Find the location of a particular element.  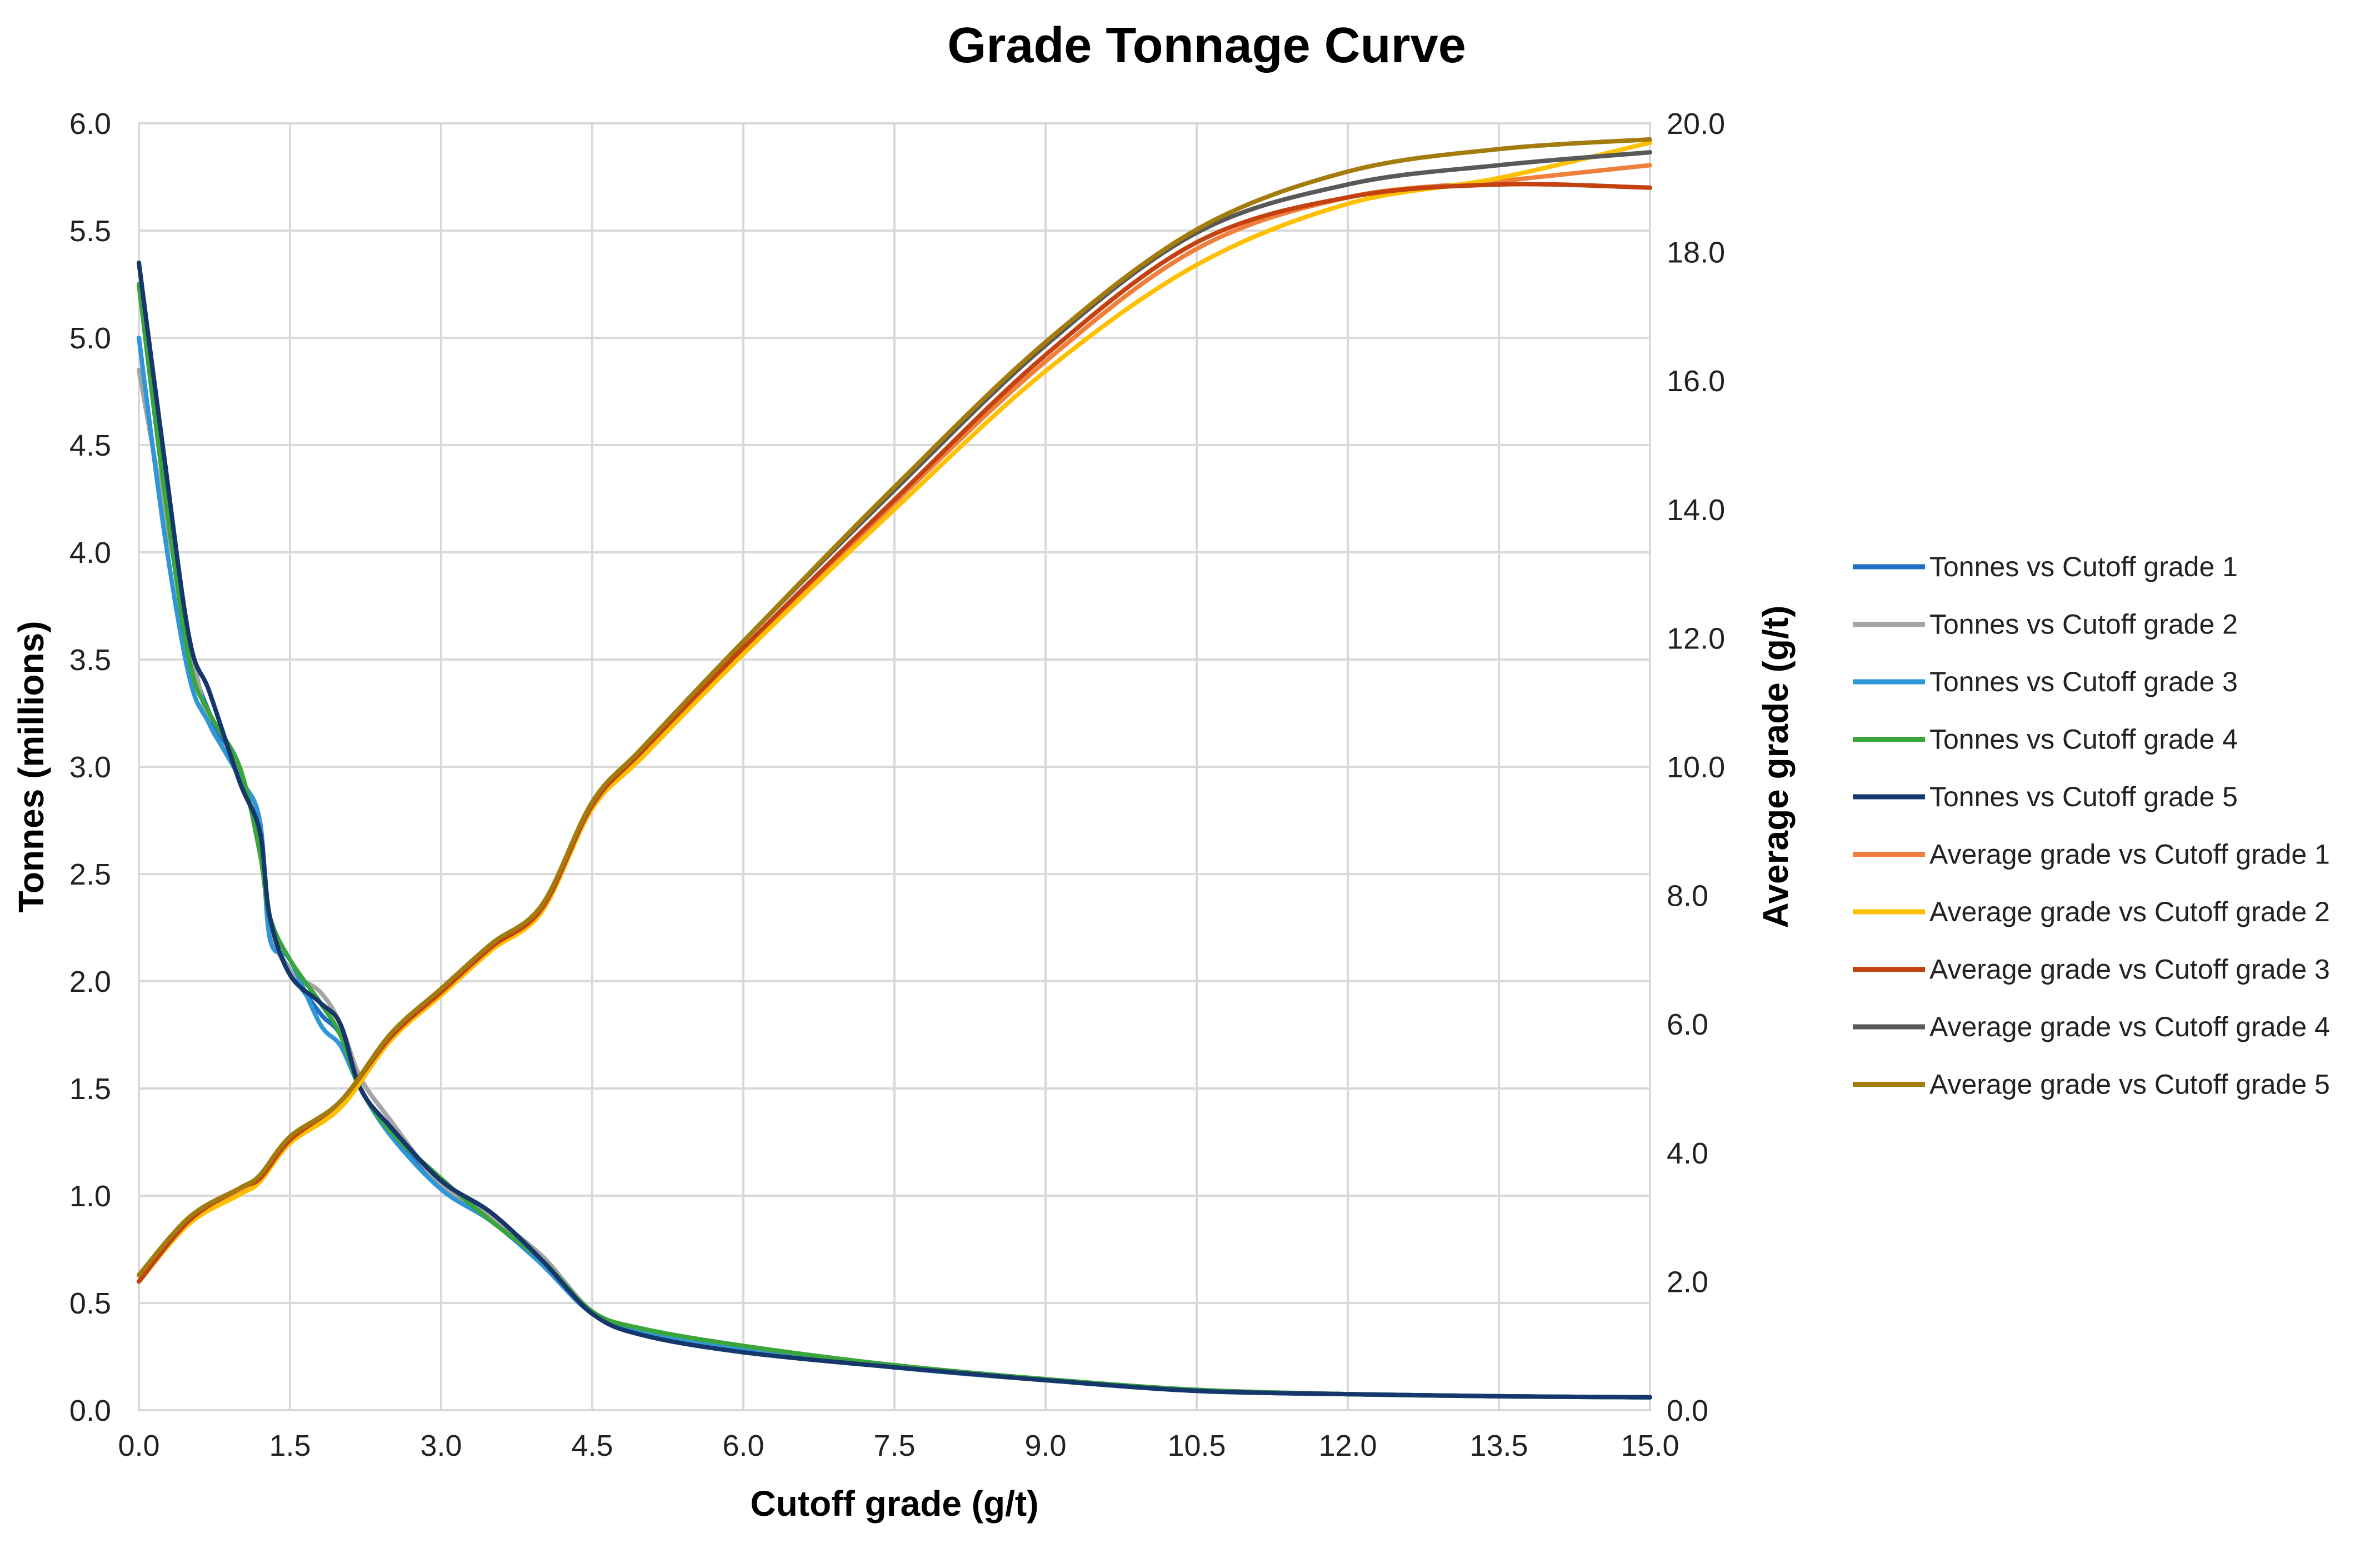

legend-label: Tonnes vs Cutoff grade 2 is located at coordinates (2083, 624).